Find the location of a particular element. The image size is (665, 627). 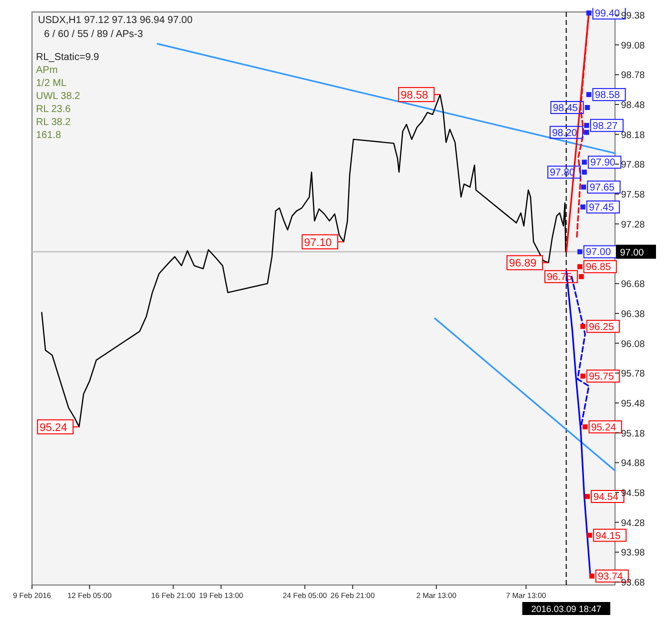

annotation: 97.10 is located at coordinates (318, 242).